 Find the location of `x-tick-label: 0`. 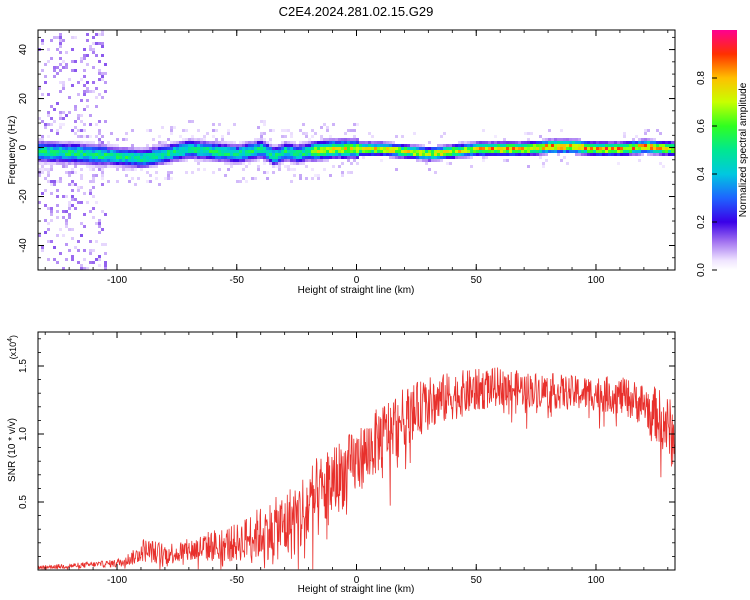

x-tick-label: 0 is located at coordinates (357, 580).